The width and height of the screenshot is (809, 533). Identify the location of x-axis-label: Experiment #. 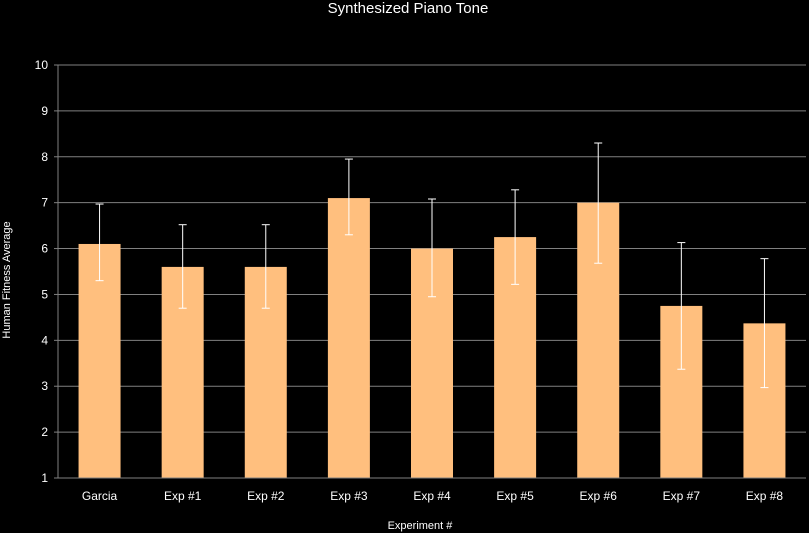
(421, 526).